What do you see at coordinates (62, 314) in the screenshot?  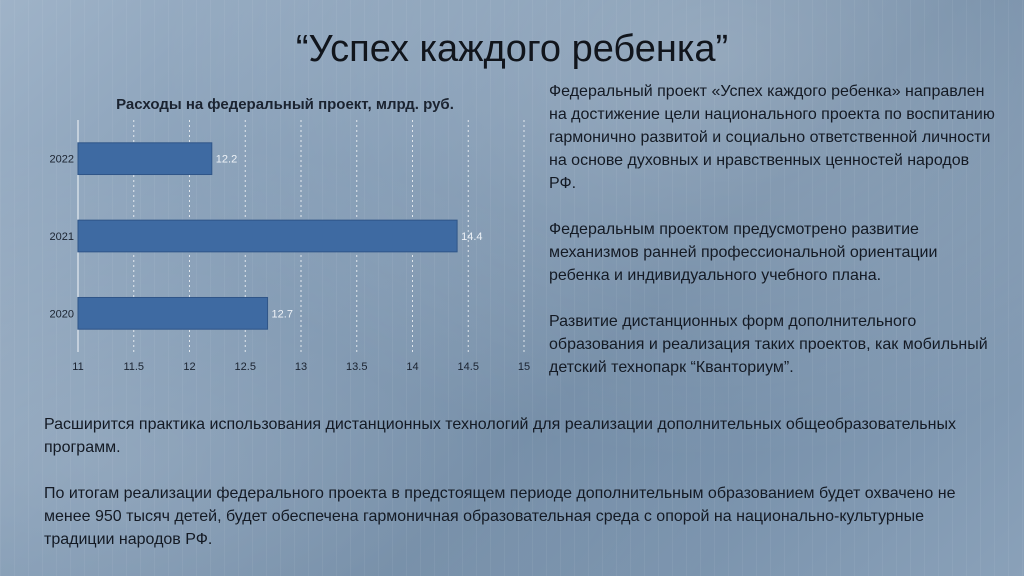 I see `category-label: 2020` at bounding box center [62, 314].